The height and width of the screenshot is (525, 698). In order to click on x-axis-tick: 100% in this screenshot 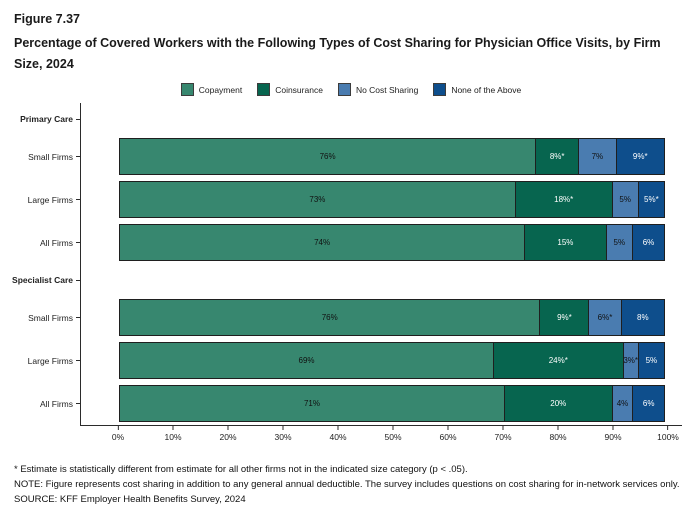, I will do `click(668, 434)`.